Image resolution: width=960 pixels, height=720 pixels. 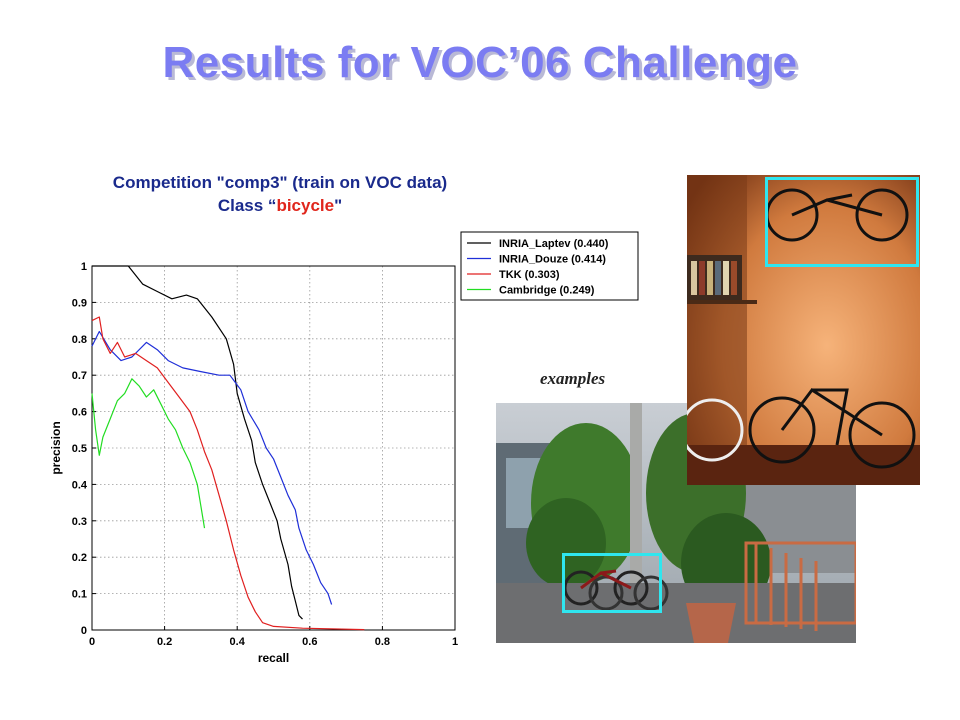 I want to click on y-tick-label: 0.2, so click(x=79, y=558).